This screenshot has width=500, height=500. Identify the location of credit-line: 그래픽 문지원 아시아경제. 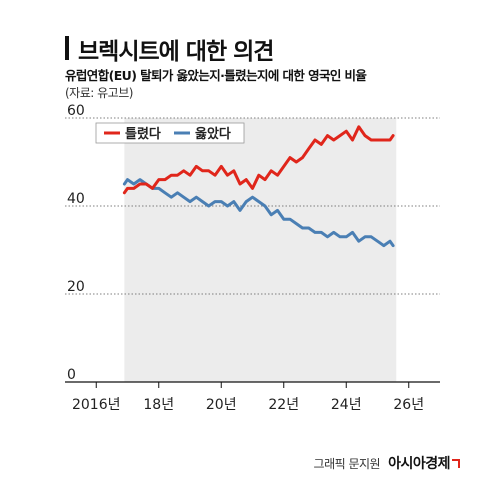
(387, 463).